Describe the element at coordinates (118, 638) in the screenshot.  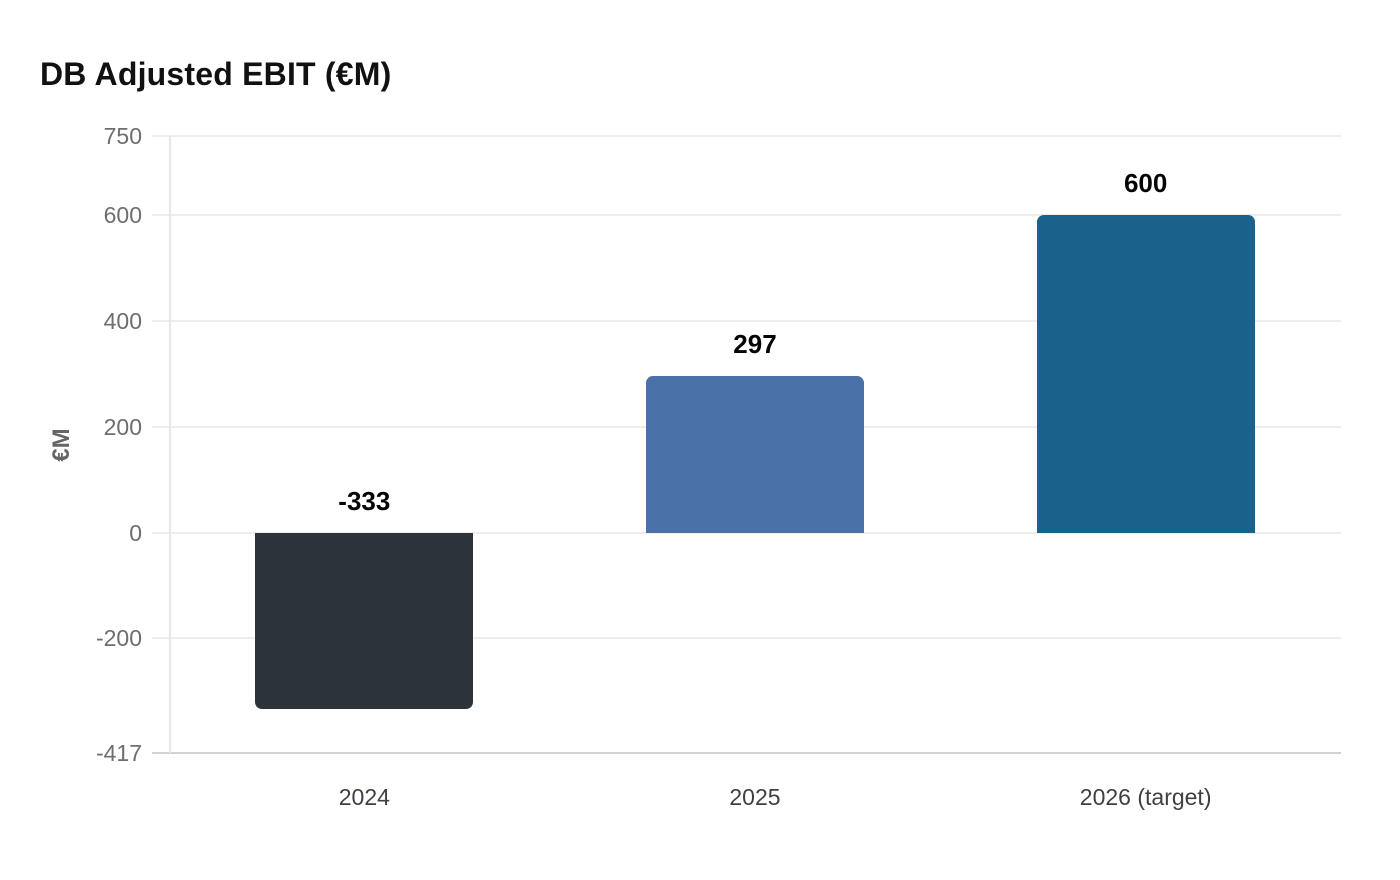
I see `y-tick-label: -200` at that location.